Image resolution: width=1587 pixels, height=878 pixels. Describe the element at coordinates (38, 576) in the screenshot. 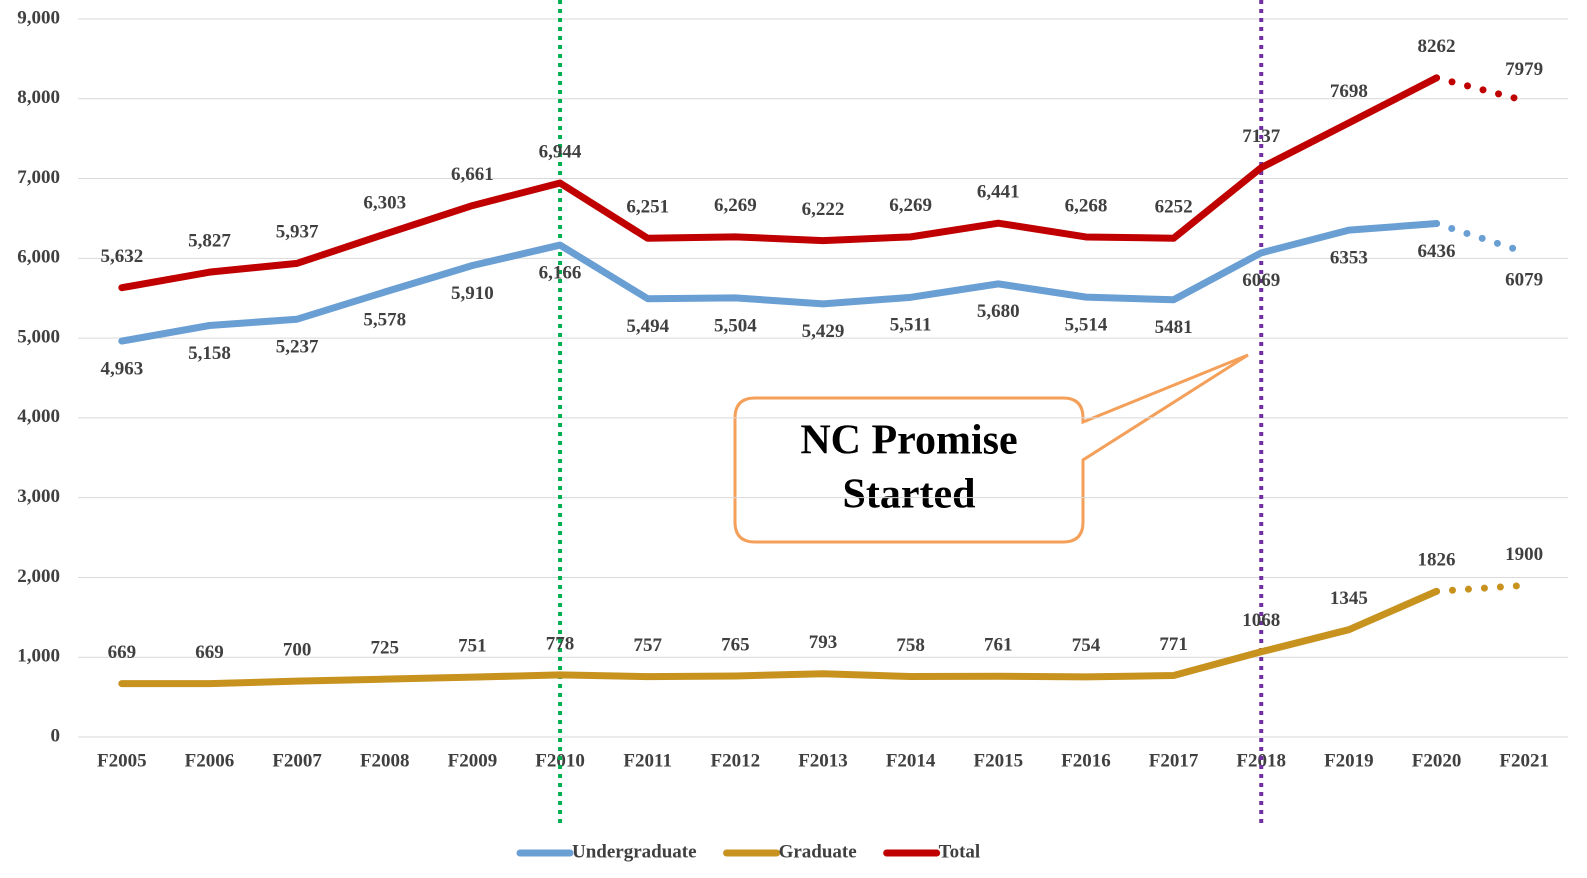

I see `y-tick-label: 2,000` at that location.